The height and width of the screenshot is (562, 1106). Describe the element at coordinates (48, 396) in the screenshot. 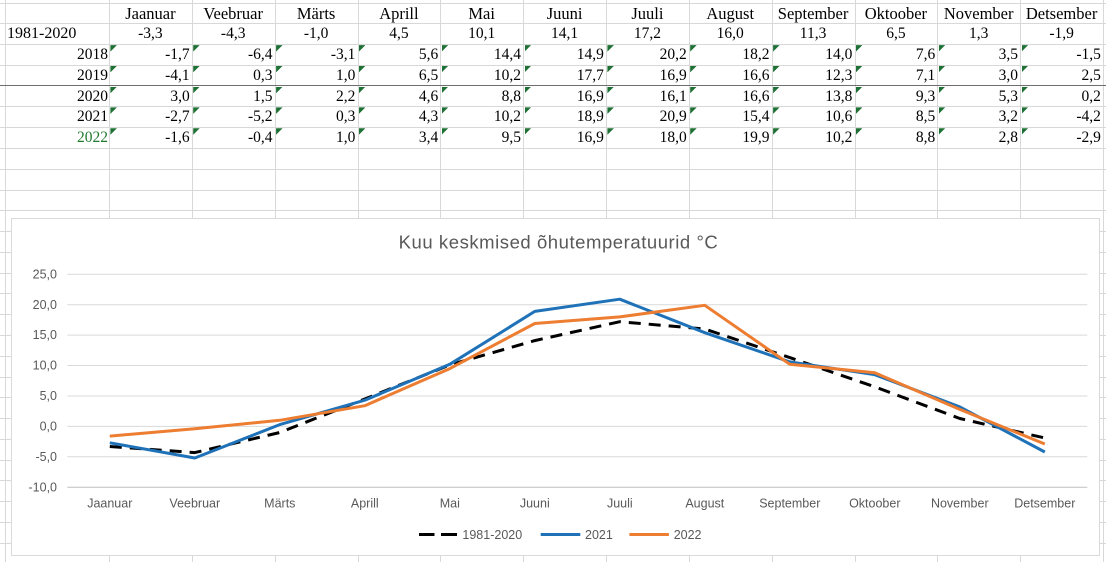

I see `svg-text: 5,0` at that location.